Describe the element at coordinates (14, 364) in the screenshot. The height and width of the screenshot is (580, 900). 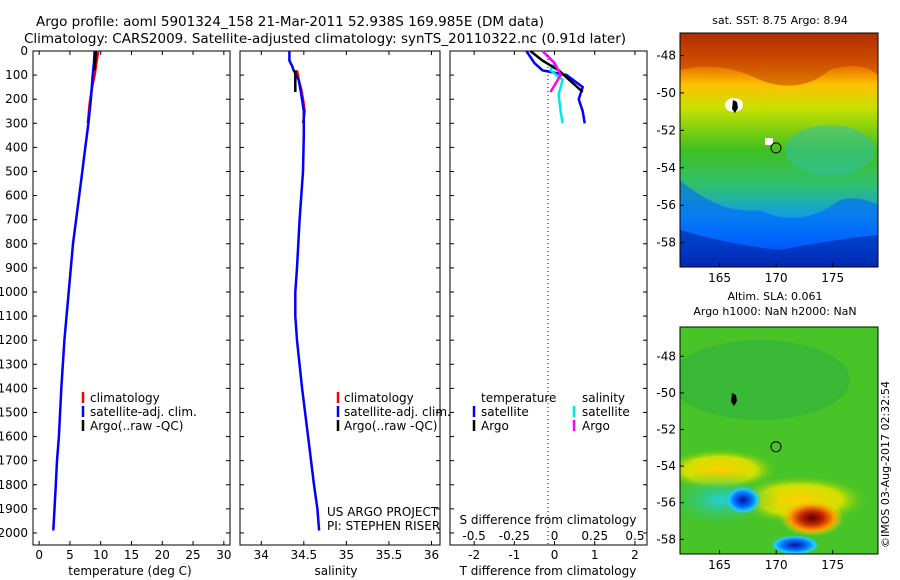
I see `y-tick-label: 1300` at that location.